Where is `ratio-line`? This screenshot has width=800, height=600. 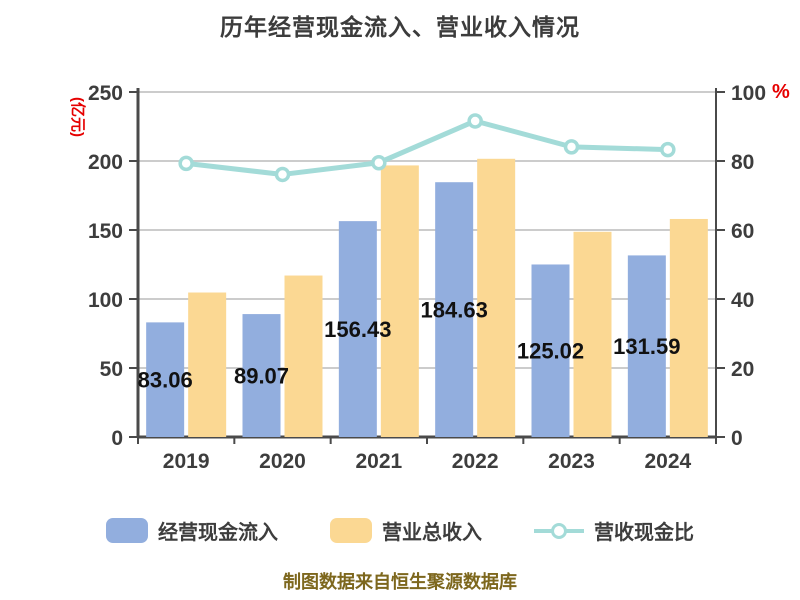 ratio-line is located at coordinates (427, 147).